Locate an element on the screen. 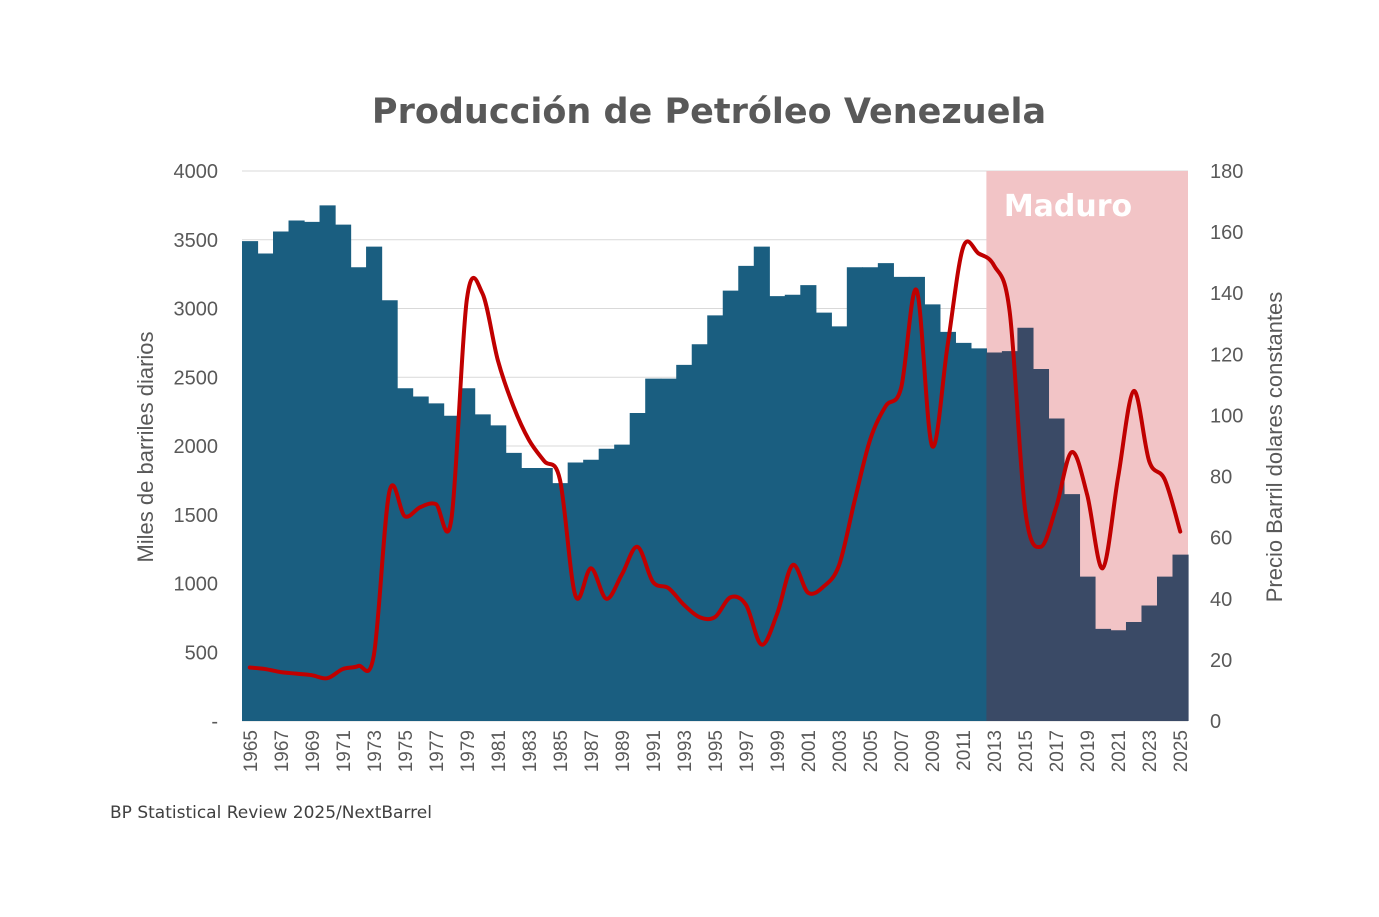 This screenshot has height=917, width=1379. bar-2002 is located at coordinates (823, 516).